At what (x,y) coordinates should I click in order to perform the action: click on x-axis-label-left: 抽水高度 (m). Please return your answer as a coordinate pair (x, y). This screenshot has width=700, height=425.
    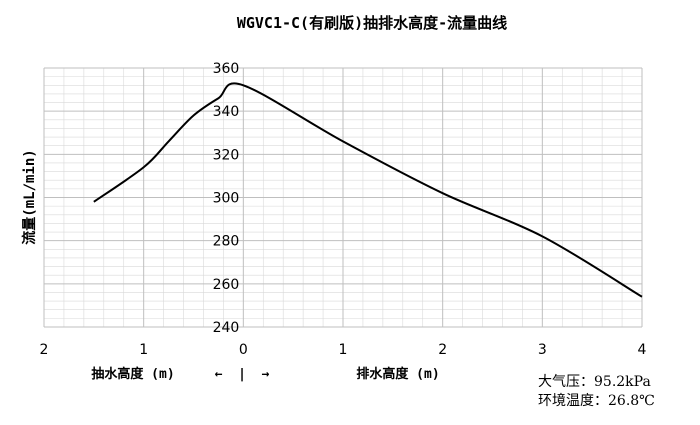
    Looking at the image, I should click on (132, 374).